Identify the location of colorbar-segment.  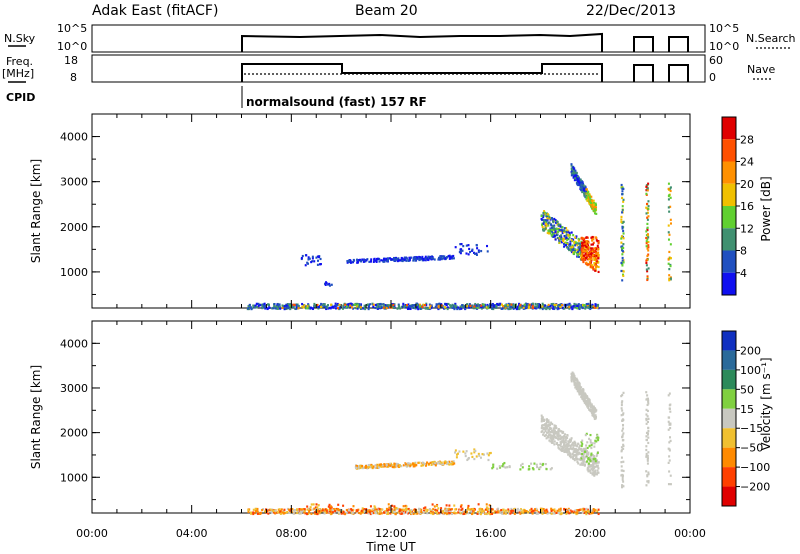
(729, 399).